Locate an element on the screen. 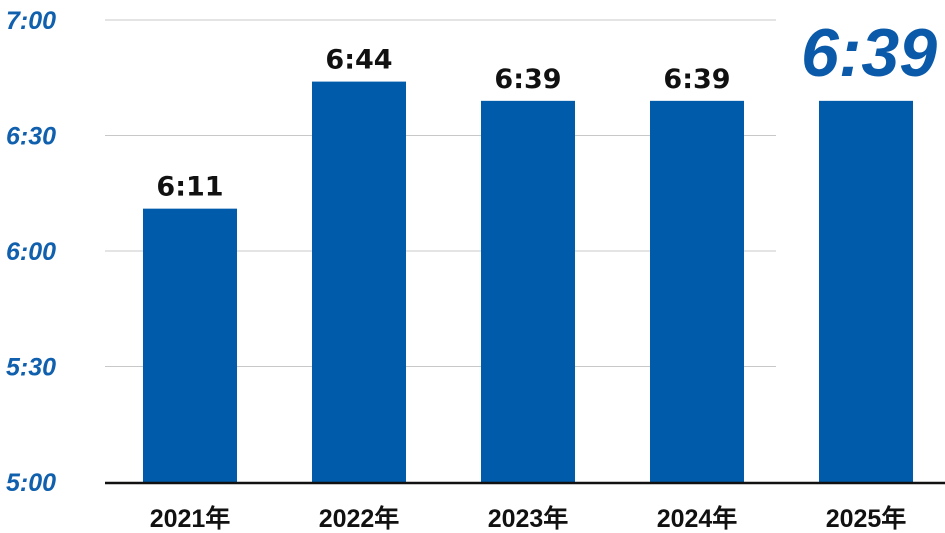  y-tick-label: 5:00 is located at coordinates (31, 483).